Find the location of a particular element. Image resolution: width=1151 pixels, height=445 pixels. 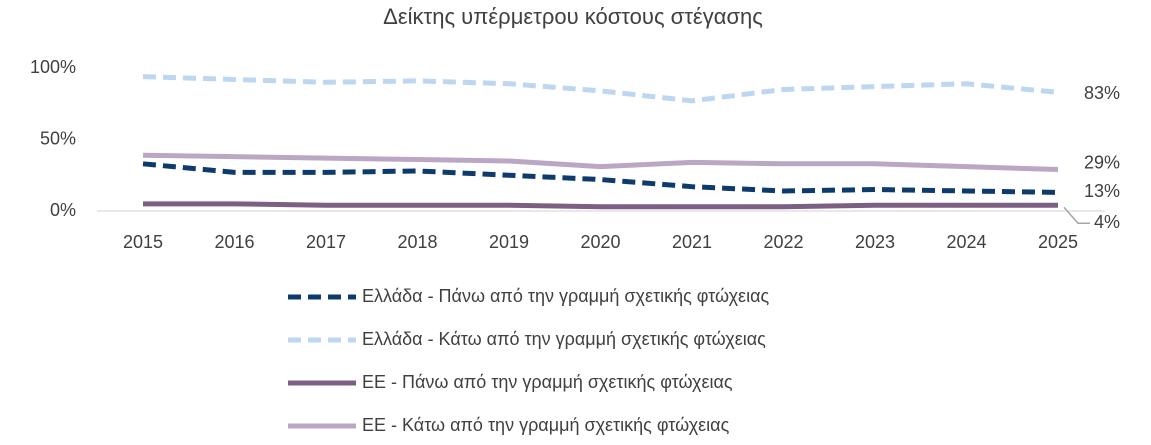

data-label: 29% is located at coordinates (1102, 162).